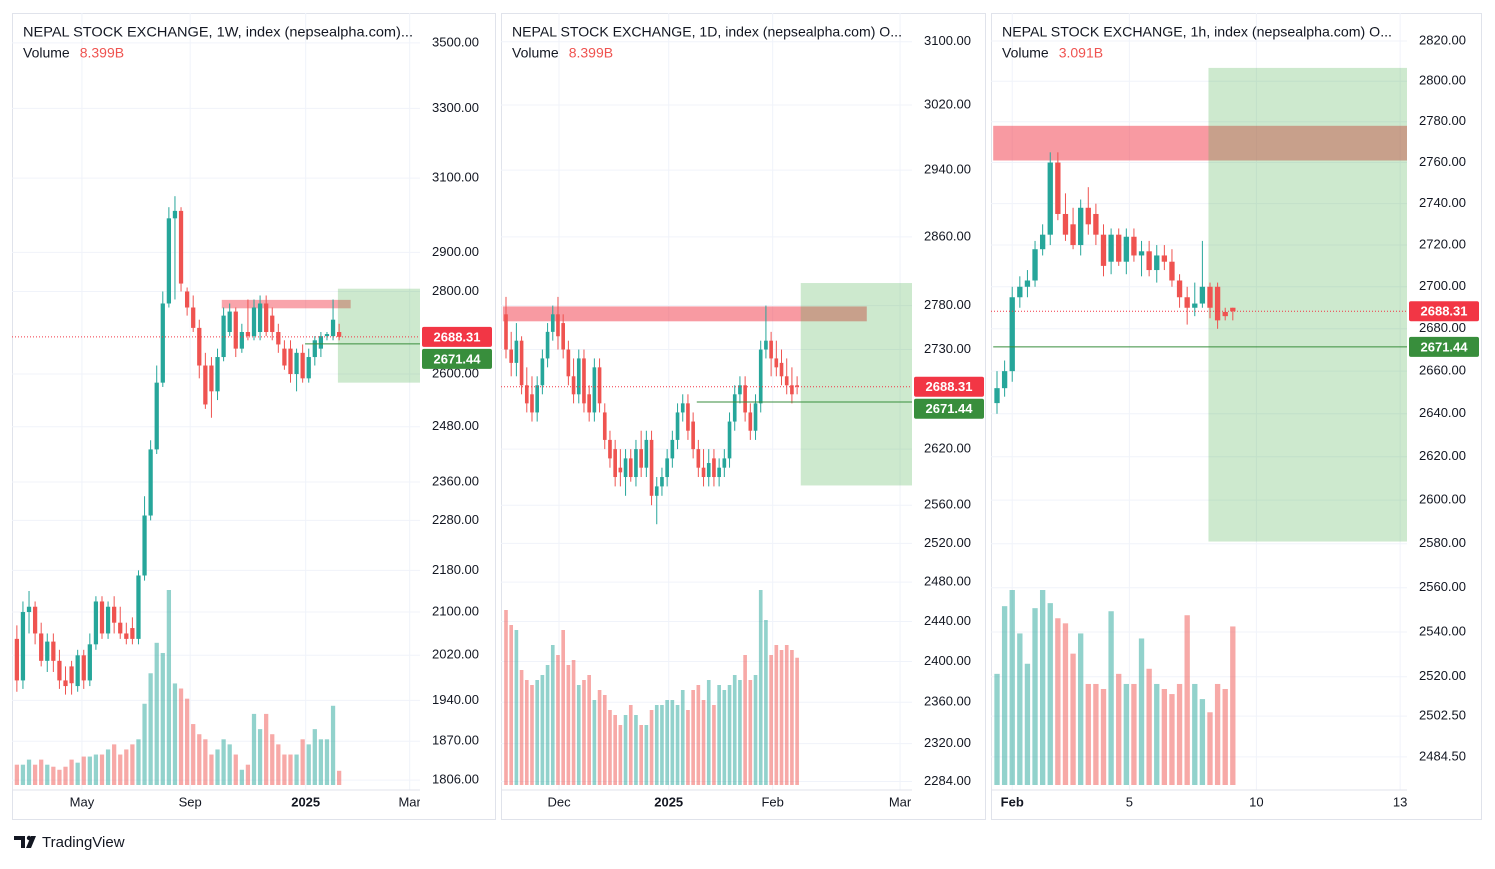 This screenshot has width=1495, height=869. Describe the element at coordinates (1442, 630) in the screenshot. I see `y-tick-label: 2540.00` at that location.